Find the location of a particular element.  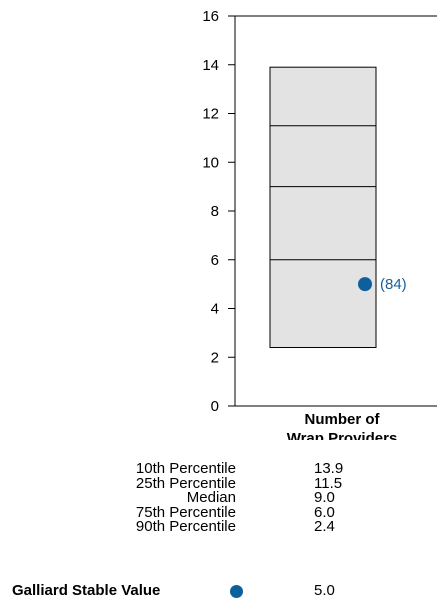

galliard-point-marker is located at coordinates (365, 284).